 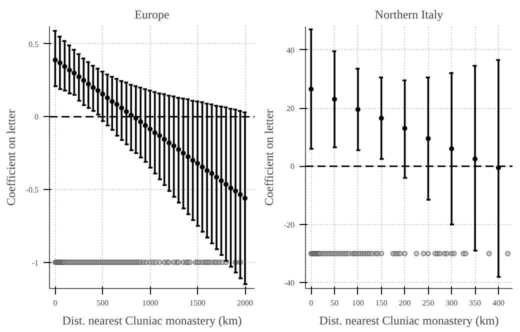 I want to click on y-tick-label: 20, so click(x=290, y=109).